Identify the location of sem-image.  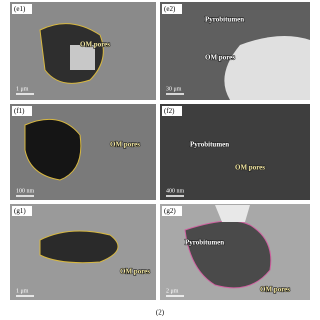
(235, 152).